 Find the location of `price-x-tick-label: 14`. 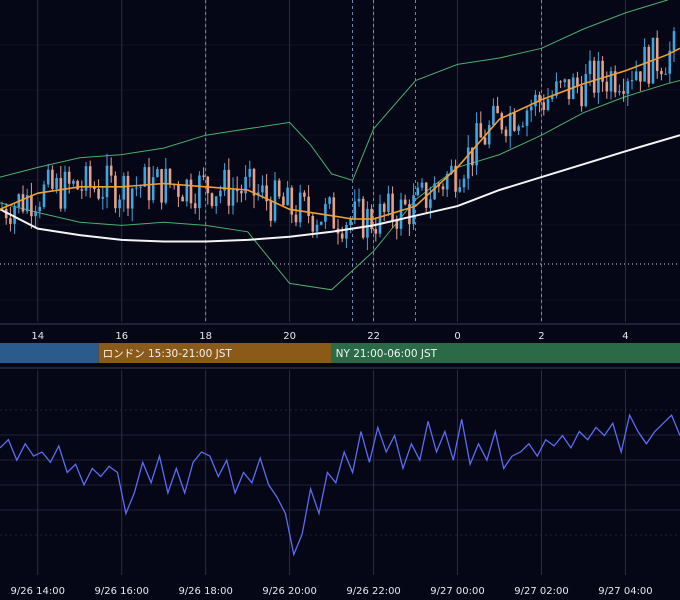

price-x-tick-label: 14 is located at coordinates (37, 336).